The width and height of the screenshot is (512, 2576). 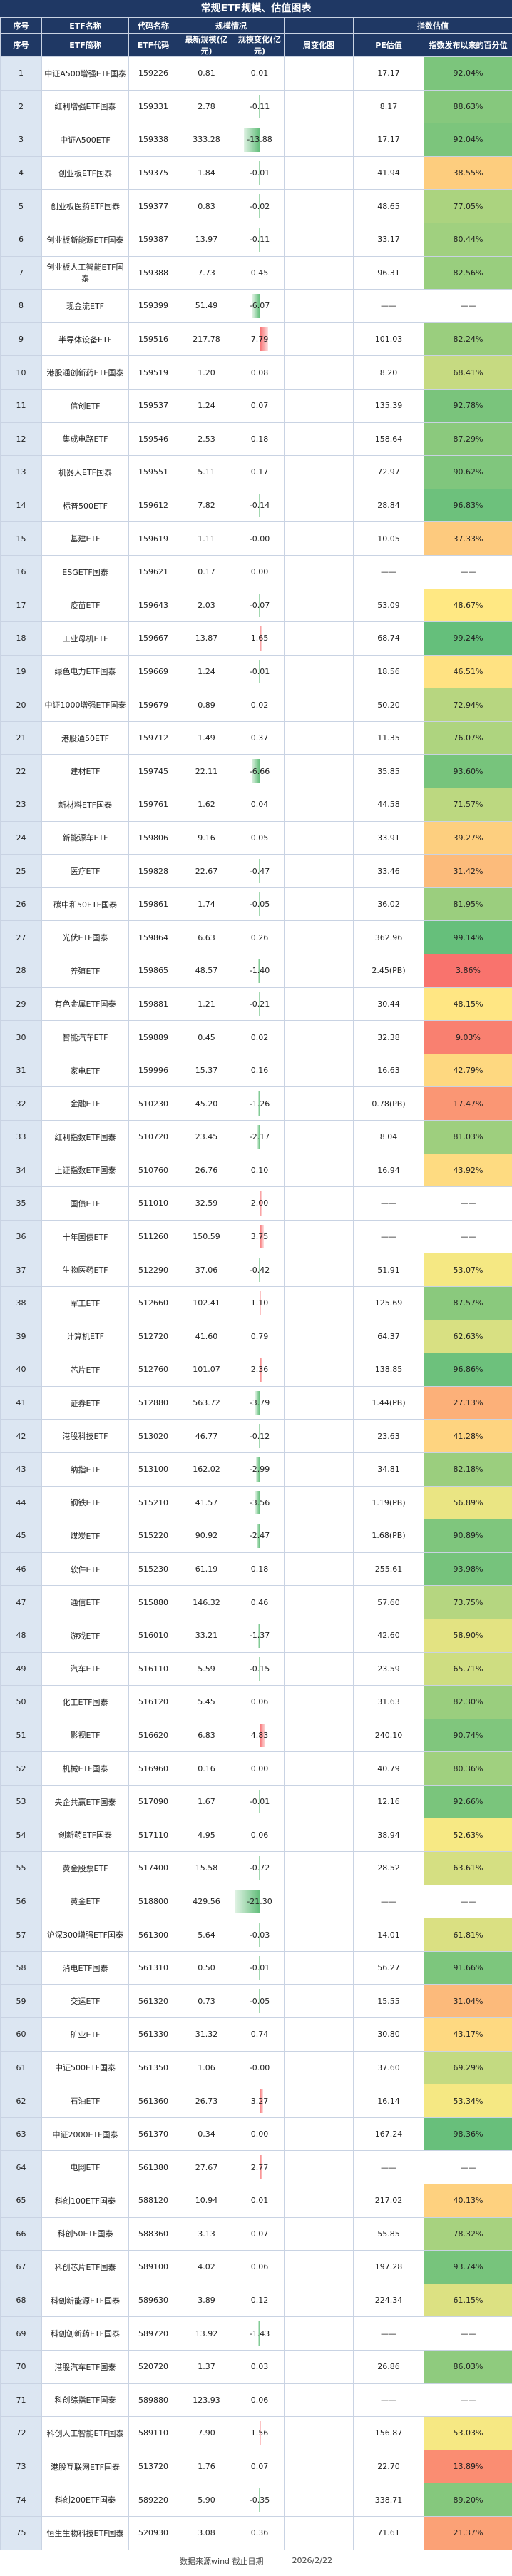 I want to click on etf-name: 科创新能源ETF国泰, so click(x=85, y=2300).